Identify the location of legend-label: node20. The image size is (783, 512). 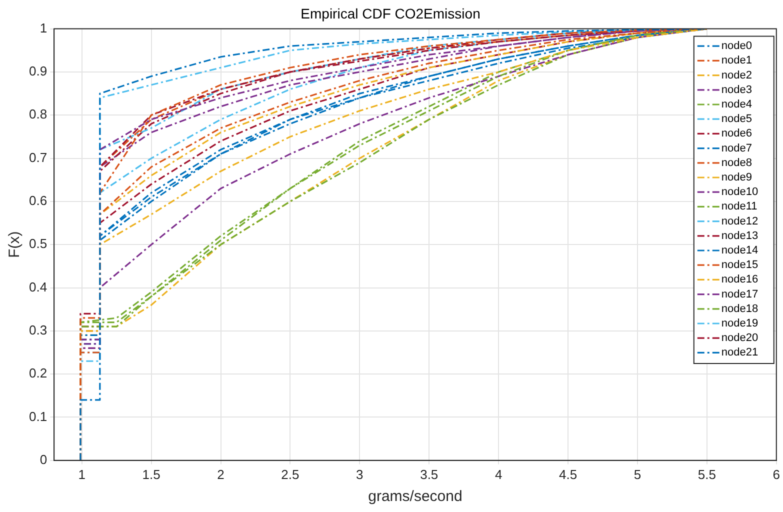
(739, 338).